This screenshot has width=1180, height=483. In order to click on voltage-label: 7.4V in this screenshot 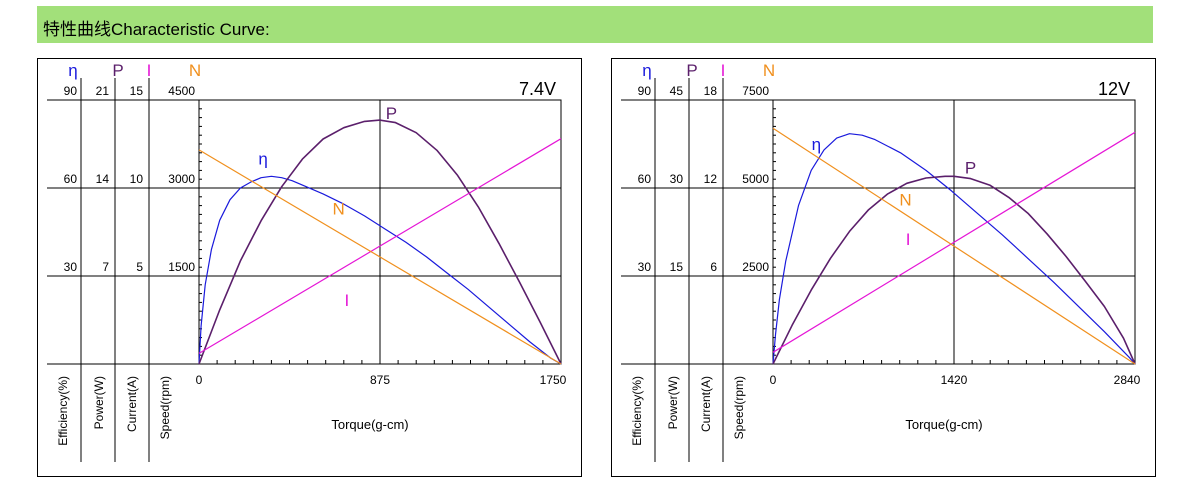, I will do `click(537, 89)`.